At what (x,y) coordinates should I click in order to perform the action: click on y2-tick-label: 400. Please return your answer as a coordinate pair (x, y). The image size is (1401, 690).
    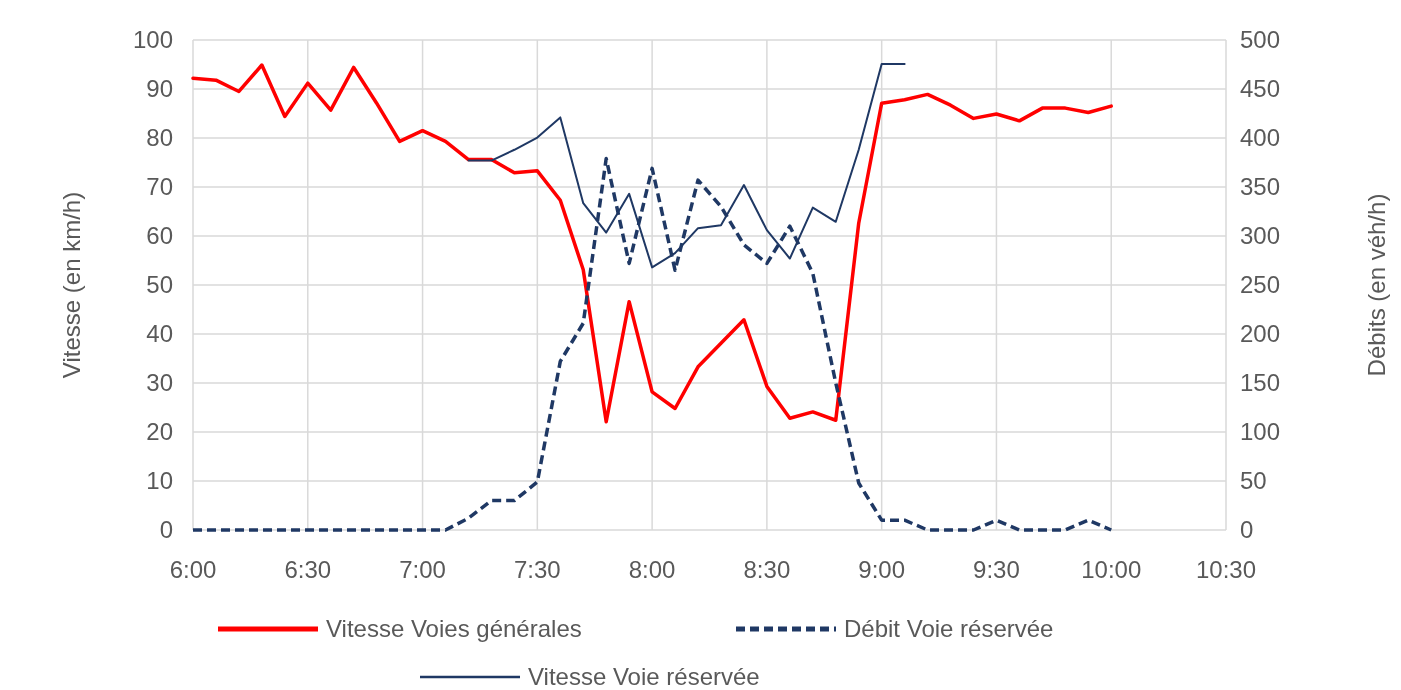
    Looking at the image, I should click on (1260, 138).